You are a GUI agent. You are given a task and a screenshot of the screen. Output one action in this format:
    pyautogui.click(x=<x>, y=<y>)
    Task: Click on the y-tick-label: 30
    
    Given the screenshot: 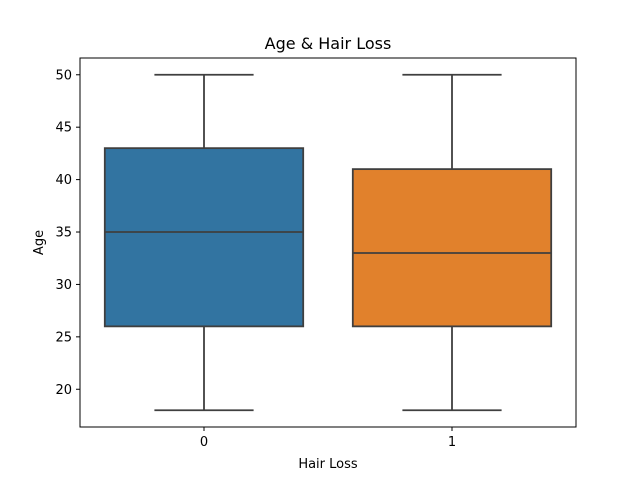 What is the action you would take?
    pyautogui.click(x=63, y=285)
    